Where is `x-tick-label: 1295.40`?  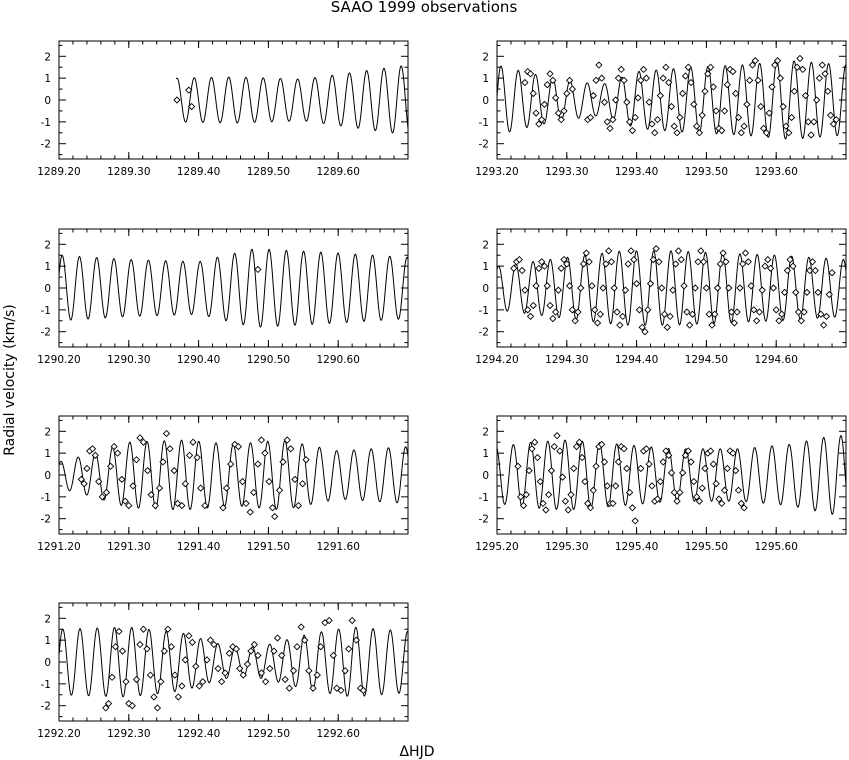 x-tick-label: 1295.40 is located at coordinates (636, 547).